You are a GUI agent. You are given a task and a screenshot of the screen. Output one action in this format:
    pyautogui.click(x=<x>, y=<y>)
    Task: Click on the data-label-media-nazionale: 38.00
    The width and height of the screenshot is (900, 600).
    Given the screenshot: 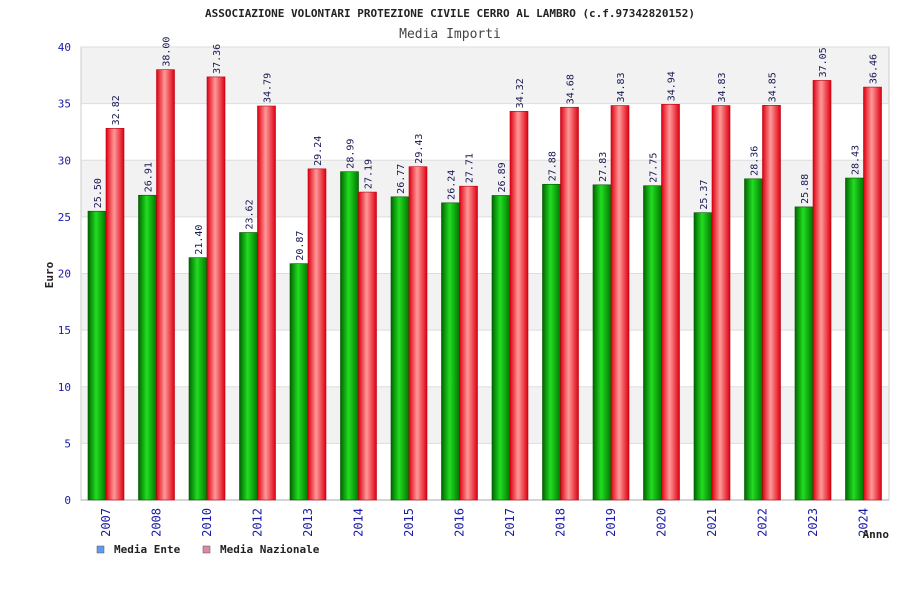 What is the action you would take?
    pyautogui.click(x=167, y=52)
    